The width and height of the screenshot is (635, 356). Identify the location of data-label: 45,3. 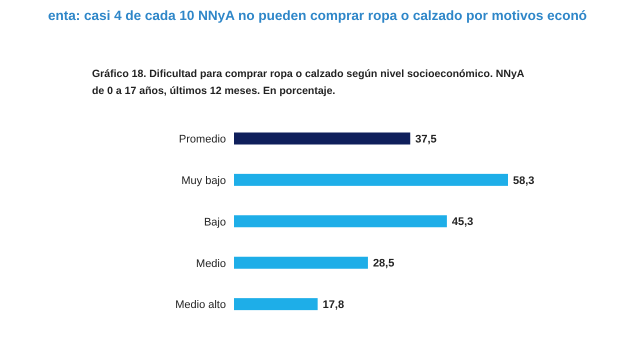
(463, 222).